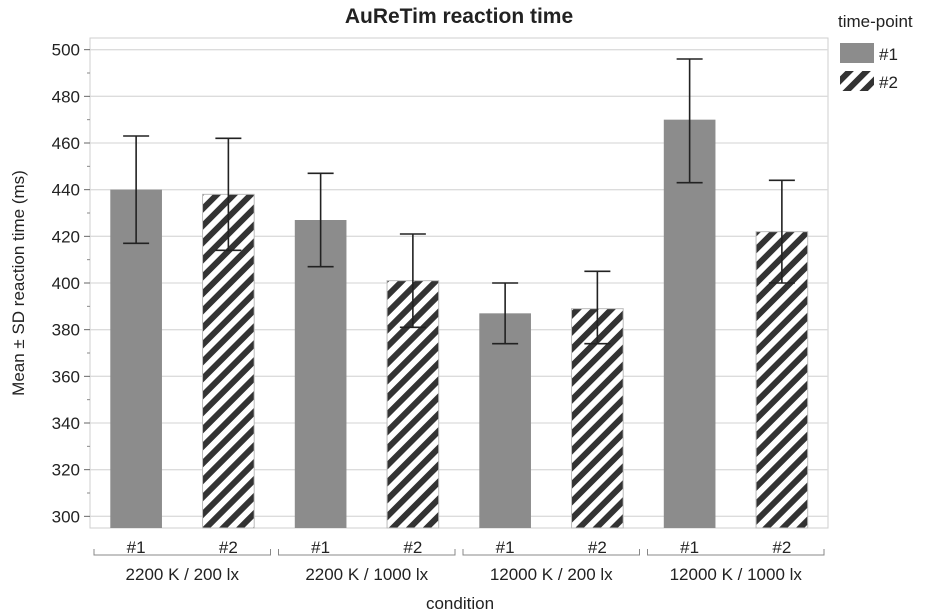 The width and height of the screenshot is (935, 616). Describe the element at coordinates (888, 82) in the screenshot. I see `legend-label-2: #2` at that location.